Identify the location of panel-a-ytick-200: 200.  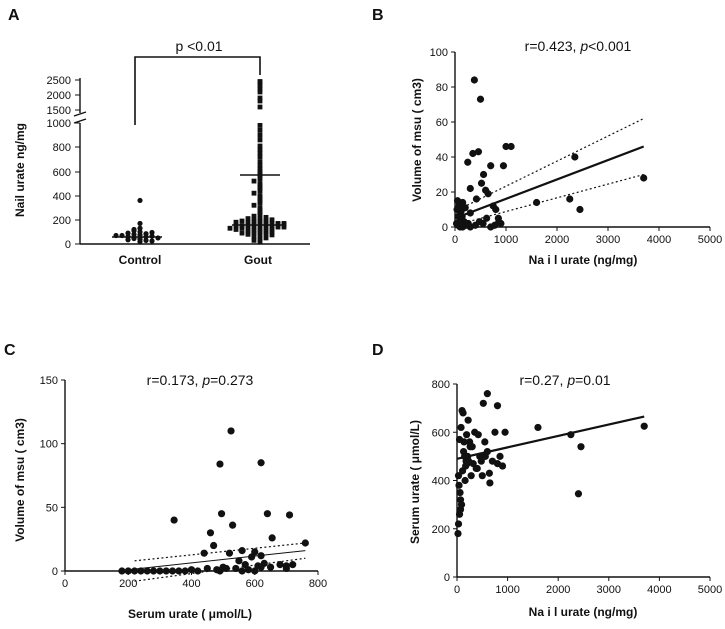
(62, 221).